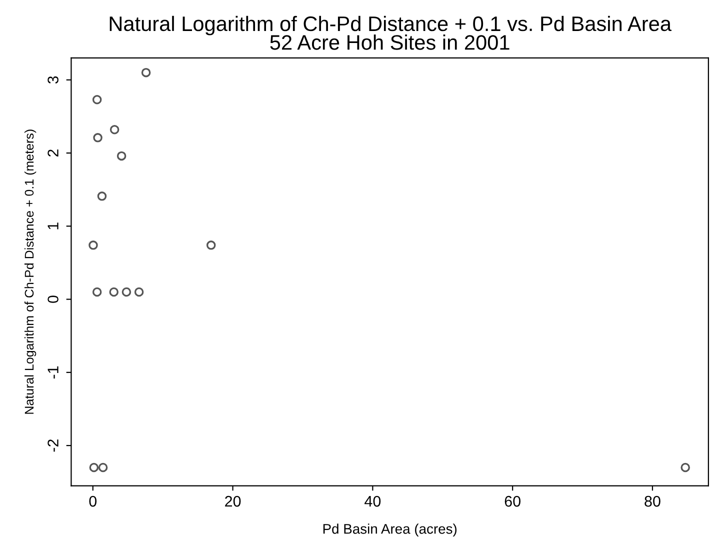  What do you see at coordinates (53, 226) in the screenshot?
I see `y-tick-label: 1` at bounding box center [53, 226].